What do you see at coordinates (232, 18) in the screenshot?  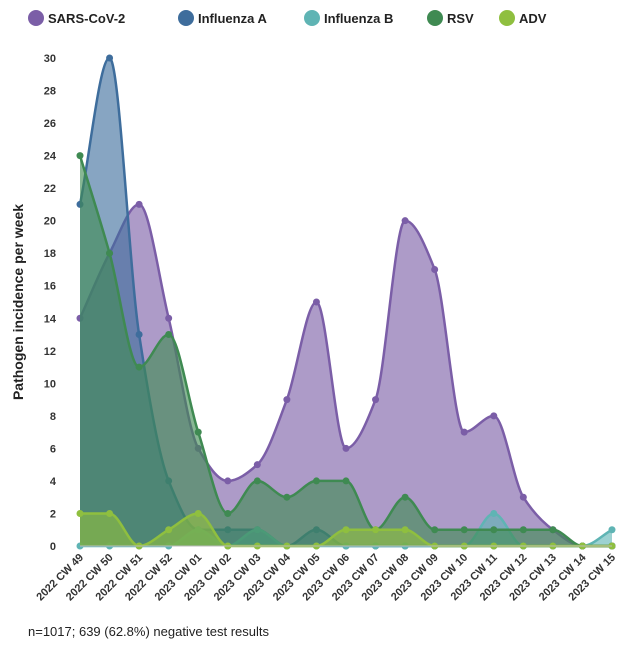 I see `legend-label-influenza-a: Influenza A` at bounding box center [232, 18].